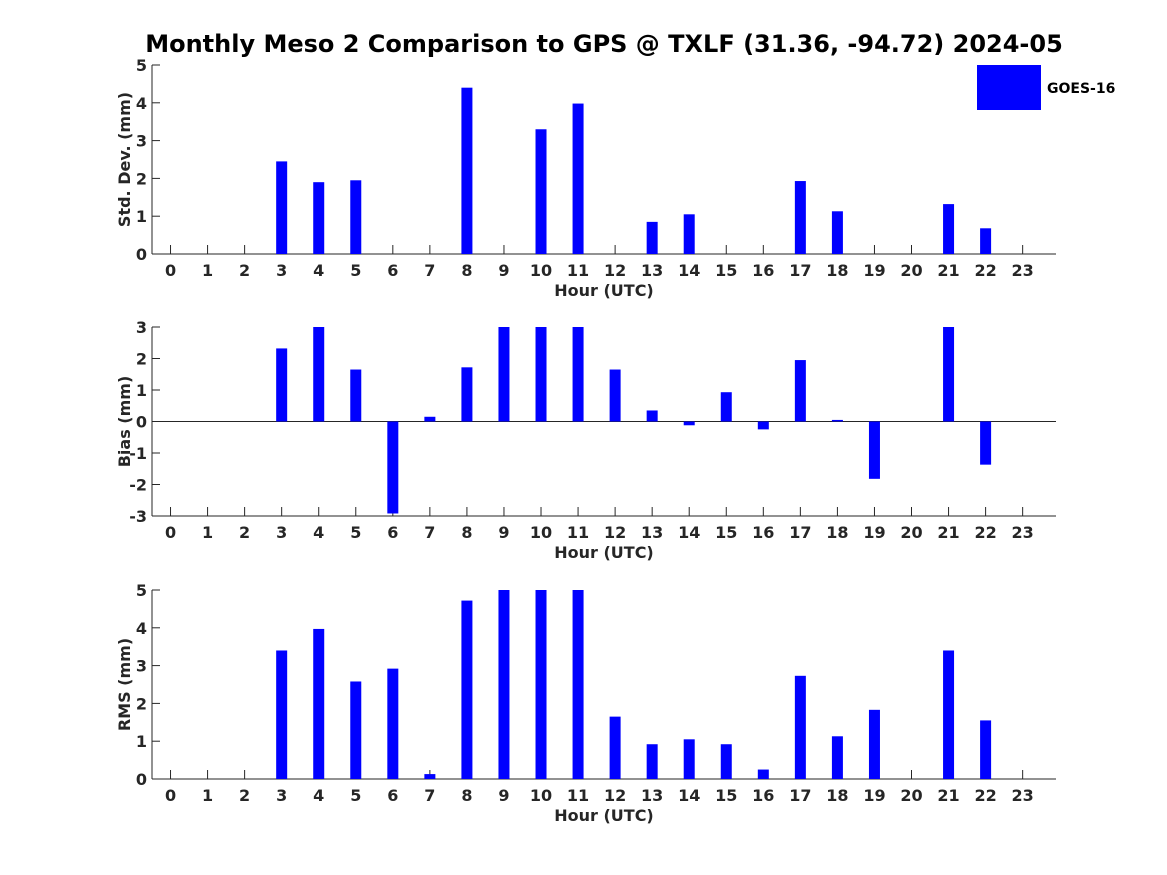  Describe the element at coordinates (170, 270) in the screenshot. I see `x-tick-label: 0` at that location.